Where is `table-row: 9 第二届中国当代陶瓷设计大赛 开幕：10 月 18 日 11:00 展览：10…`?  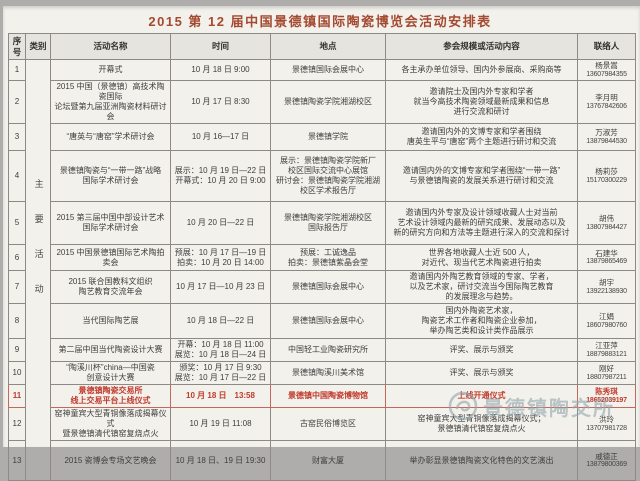
table-row: 9 第二届中国当代陶瓷设计大赛 开幕：10 月 18 日 11:00 展览：10… is located at coordinates (322, 350).